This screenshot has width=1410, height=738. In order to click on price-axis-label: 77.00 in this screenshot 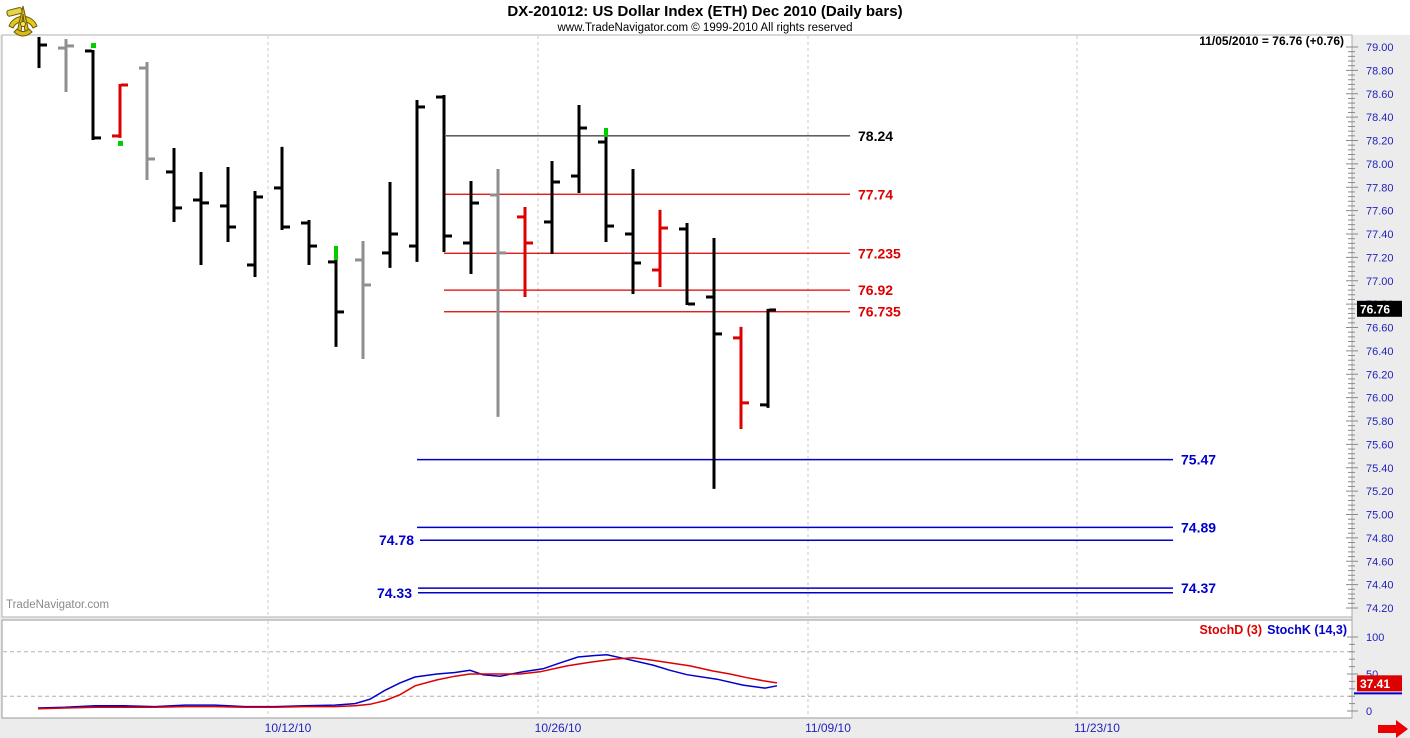, I will do `click(1380, 282)`.